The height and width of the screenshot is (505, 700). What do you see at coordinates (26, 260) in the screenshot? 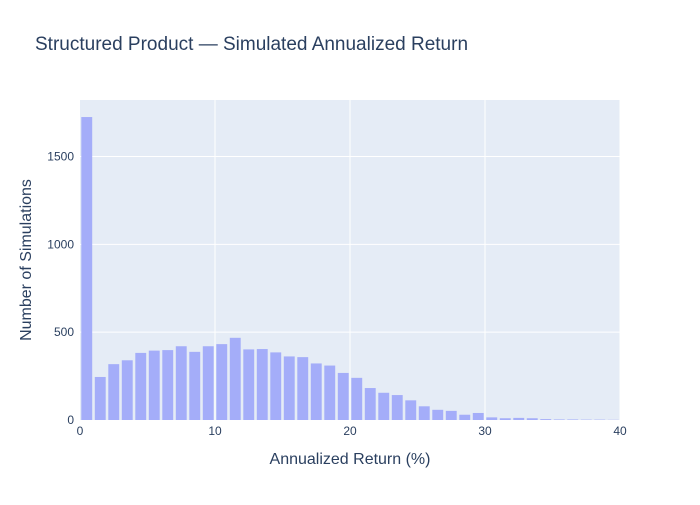
I see `y-axis-title: Number of Simulations` at bounding box center [26, 260].